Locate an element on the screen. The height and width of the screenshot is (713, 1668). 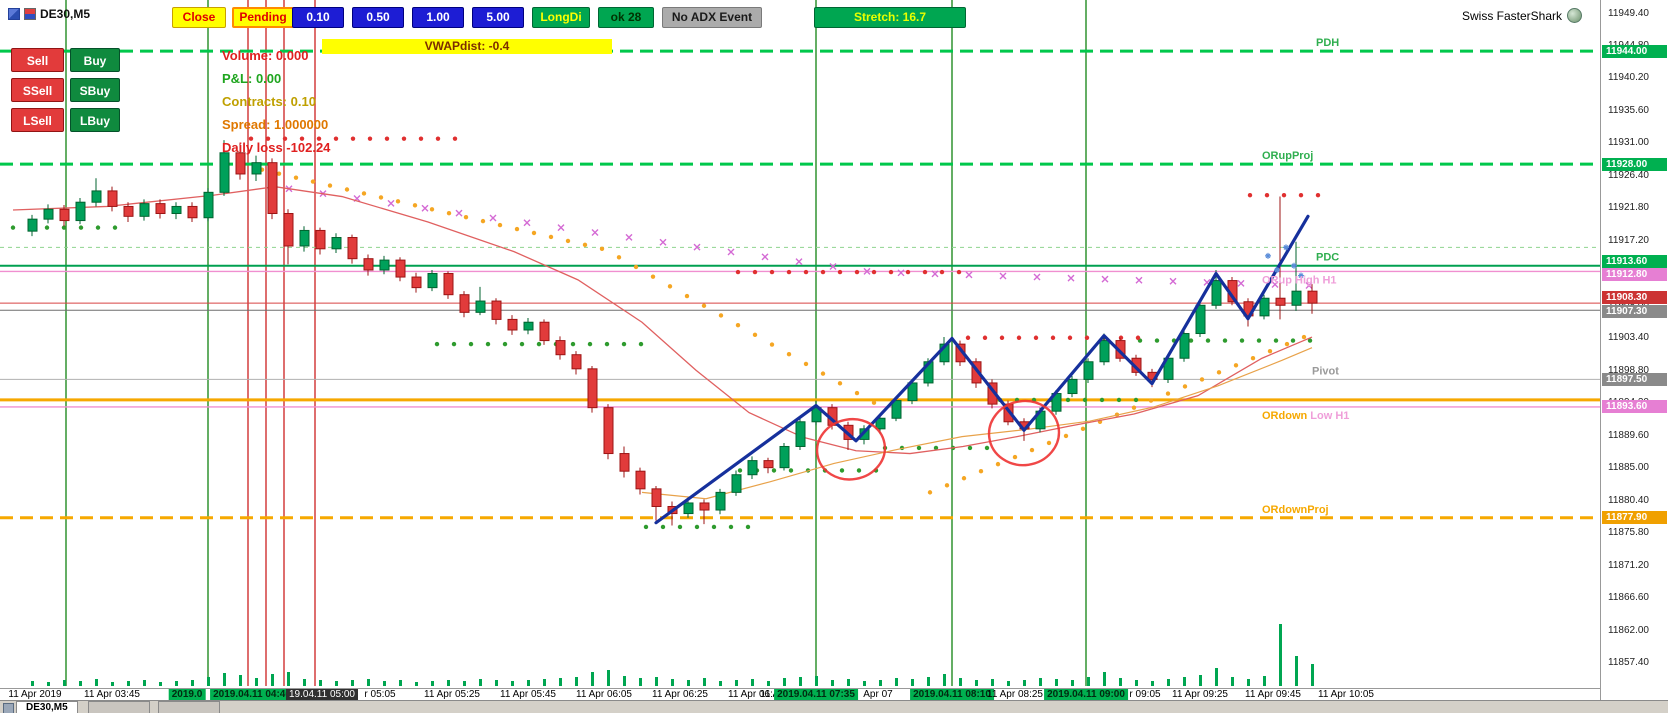
tab-label: DE30,M5 is located at coordinates (47, 707).